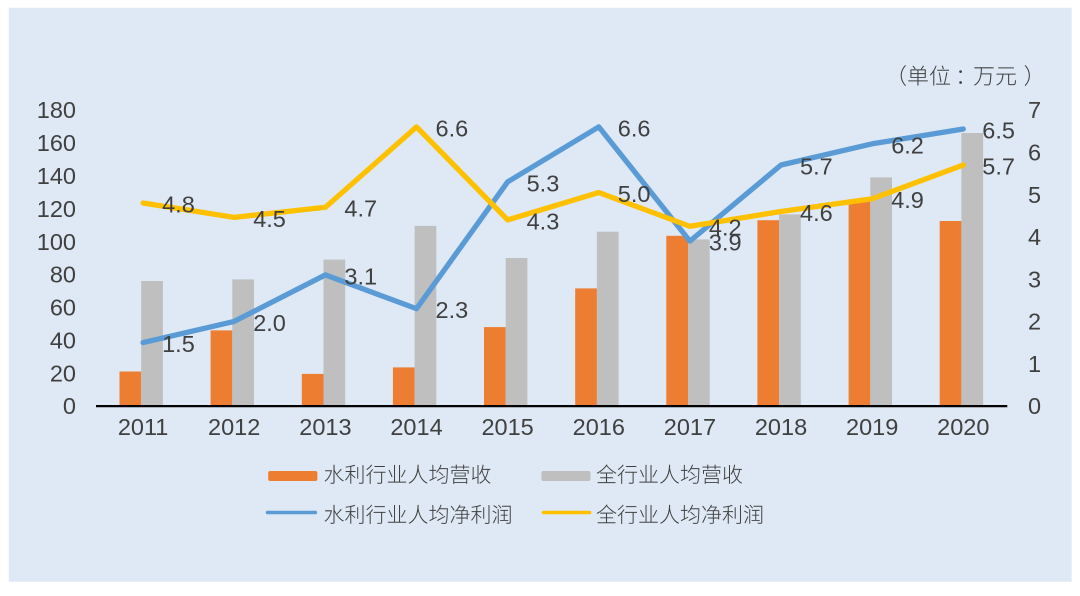  What do you see at coordinates (416, 427) in the screenshot?
I see `svg-text: 2014` at bounding box center [416, 427].